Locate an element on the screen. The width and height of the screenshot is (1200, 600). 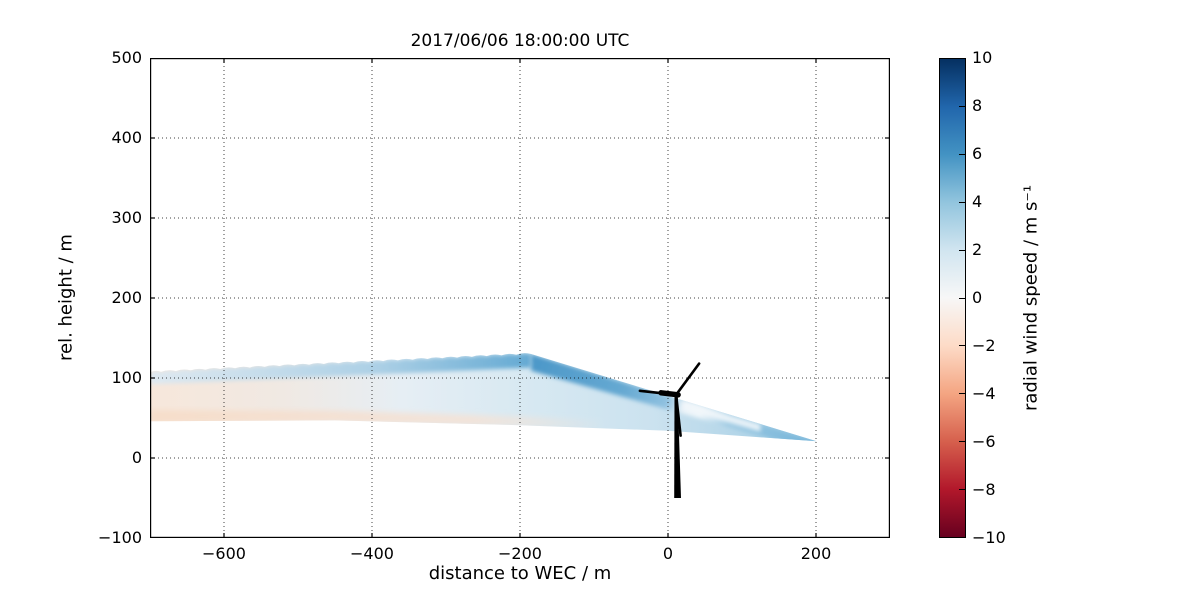
x-tick-label: 200 is located at coordinates (816, 553).